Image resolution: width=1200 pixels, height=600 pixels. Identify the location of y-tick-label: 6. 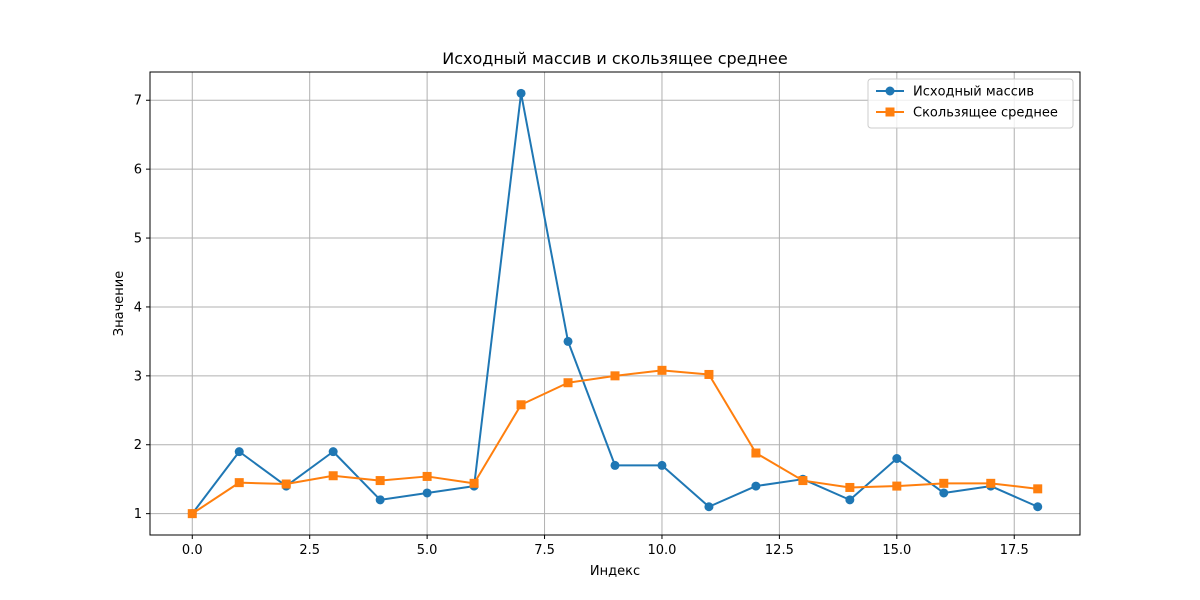
(138, 170).